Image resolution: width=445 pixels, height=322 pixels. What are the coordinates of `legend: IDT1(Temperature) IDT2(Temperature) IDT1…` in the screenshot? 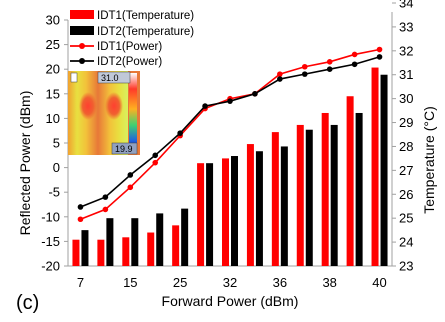 It's located at (132, 39).